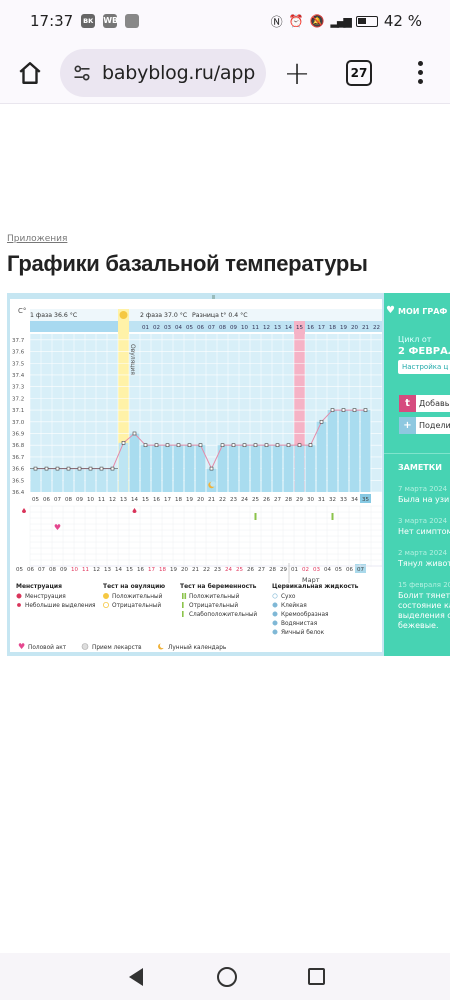 This screenshot has width=450, height=1000. Describe the element at coordinates (365, 328) in the screenshot. I see `cycle-day-label: 21` at that location.